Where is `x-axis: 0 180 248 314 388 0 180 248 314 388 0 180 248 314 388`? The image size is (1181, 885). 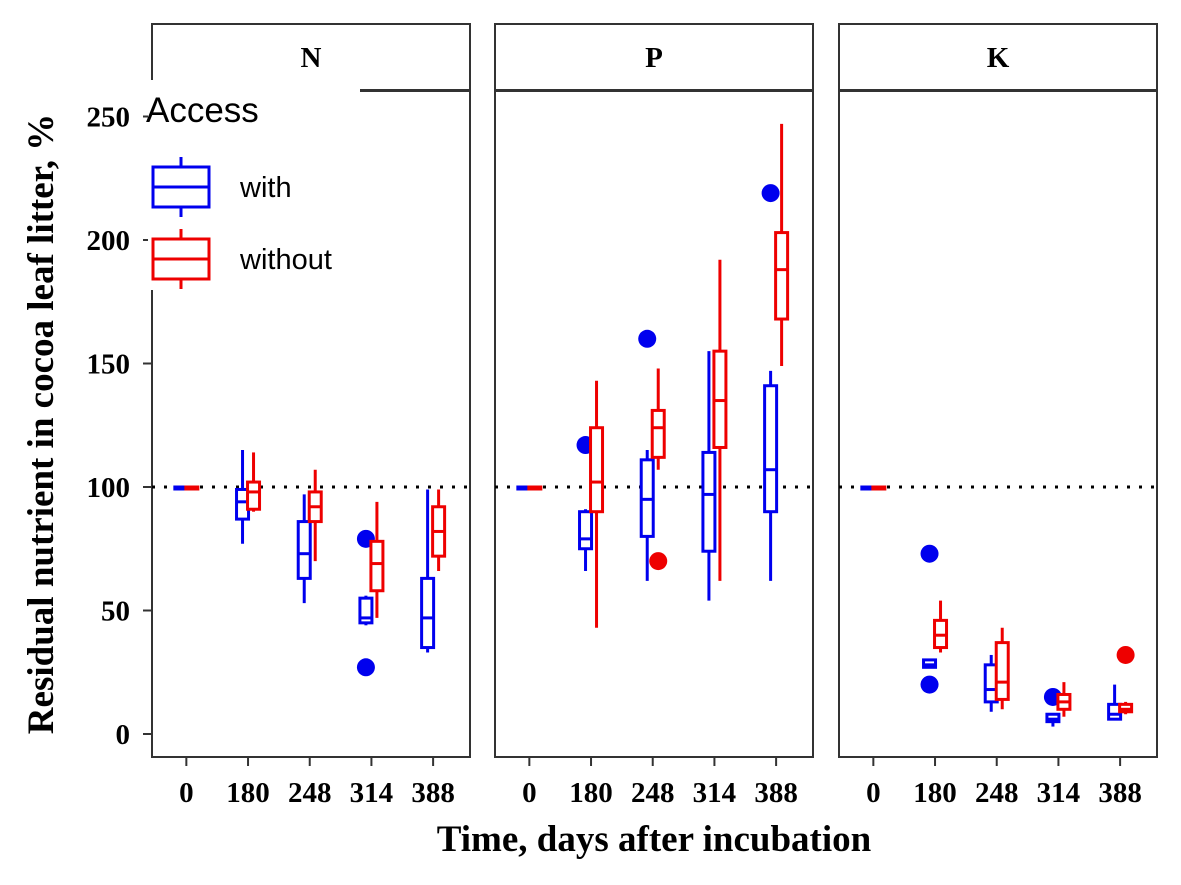
x-axis: 0 180 248 314 388 0 180 248 314 388 0 180 248 314 388 is located at coordinates (660, 783).